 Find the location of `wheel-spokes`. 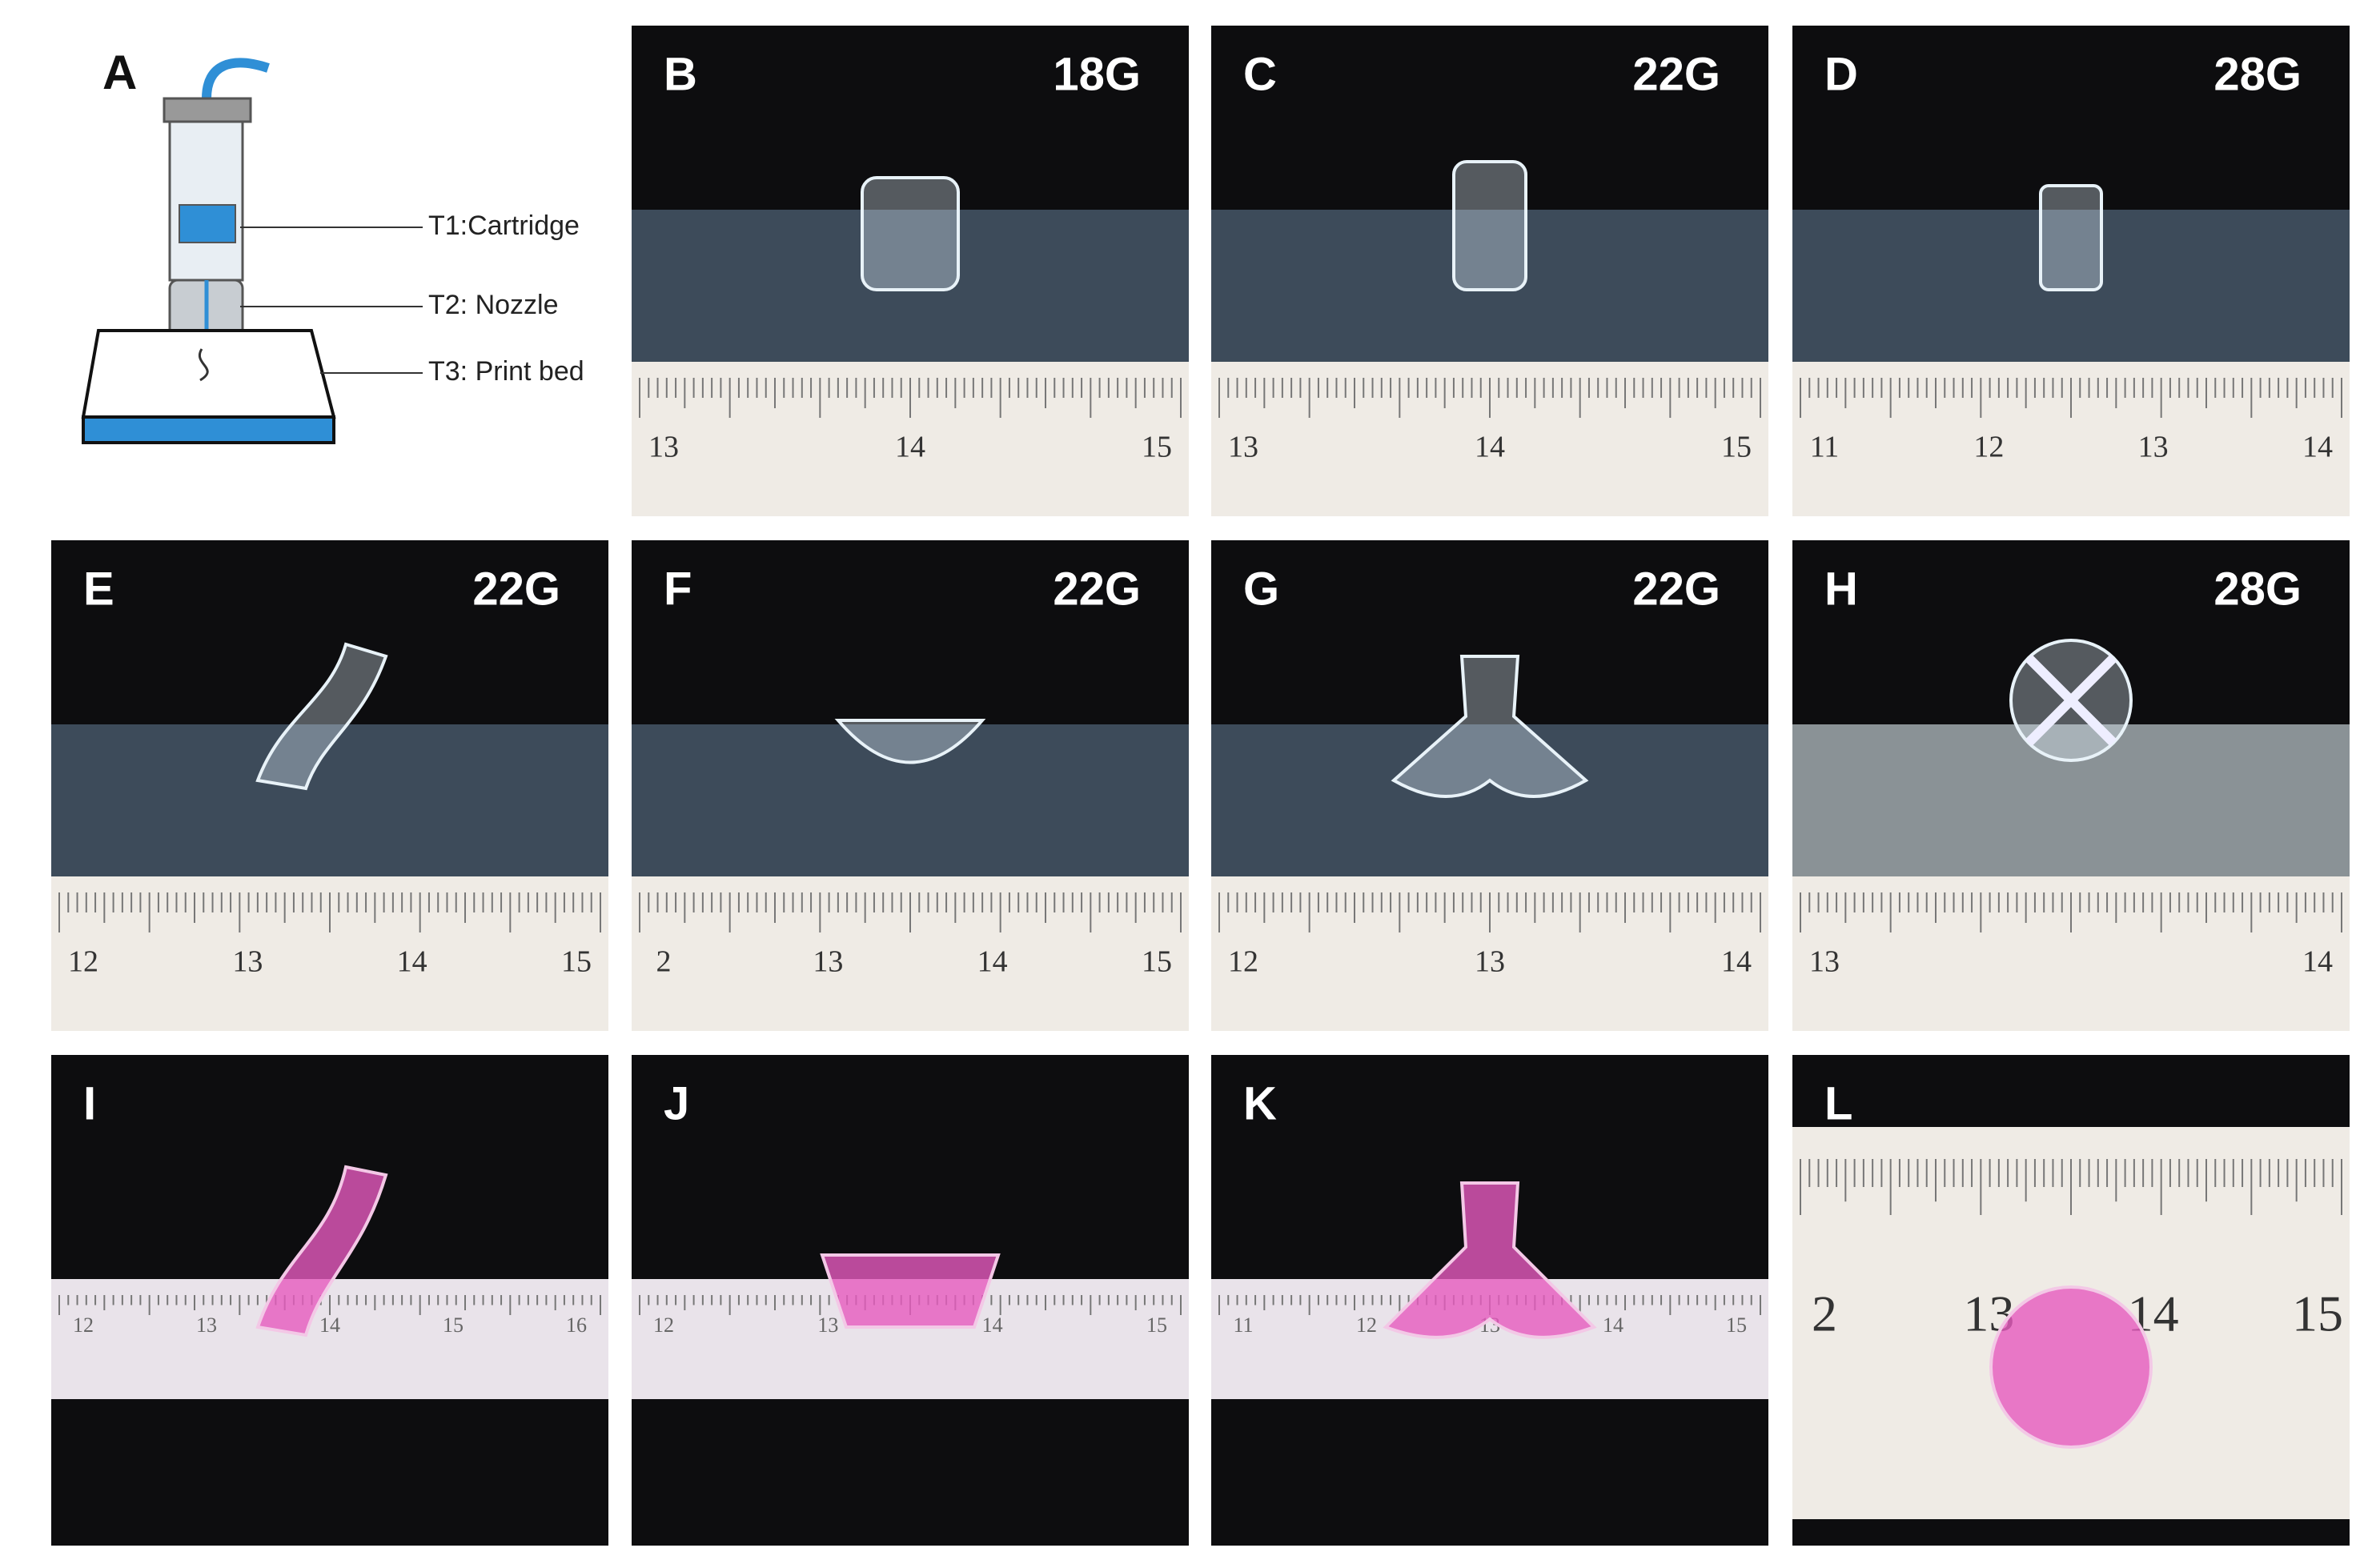

wheel-spokes is located at coordinates (2071, 700).